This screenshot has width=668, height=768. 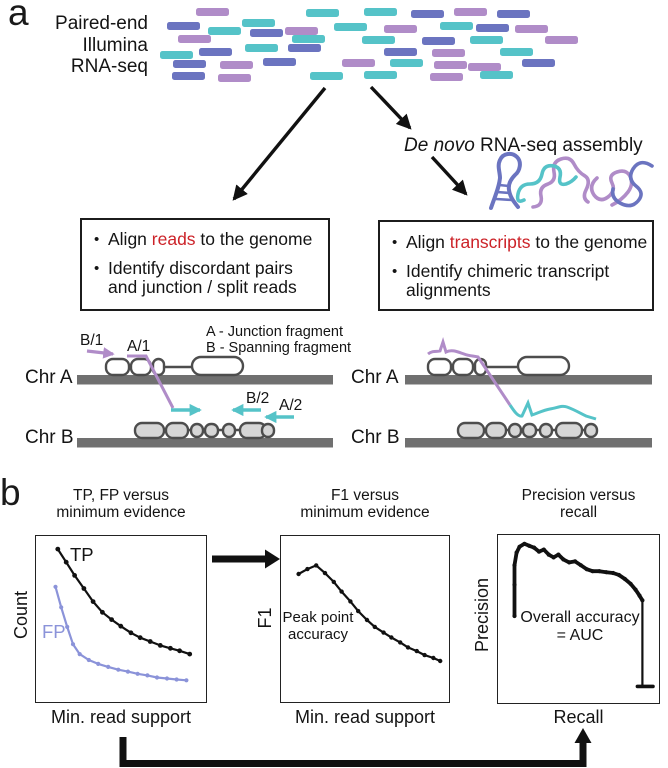 I want to click on chr-b-bar-left, so click(x=205, y=443).